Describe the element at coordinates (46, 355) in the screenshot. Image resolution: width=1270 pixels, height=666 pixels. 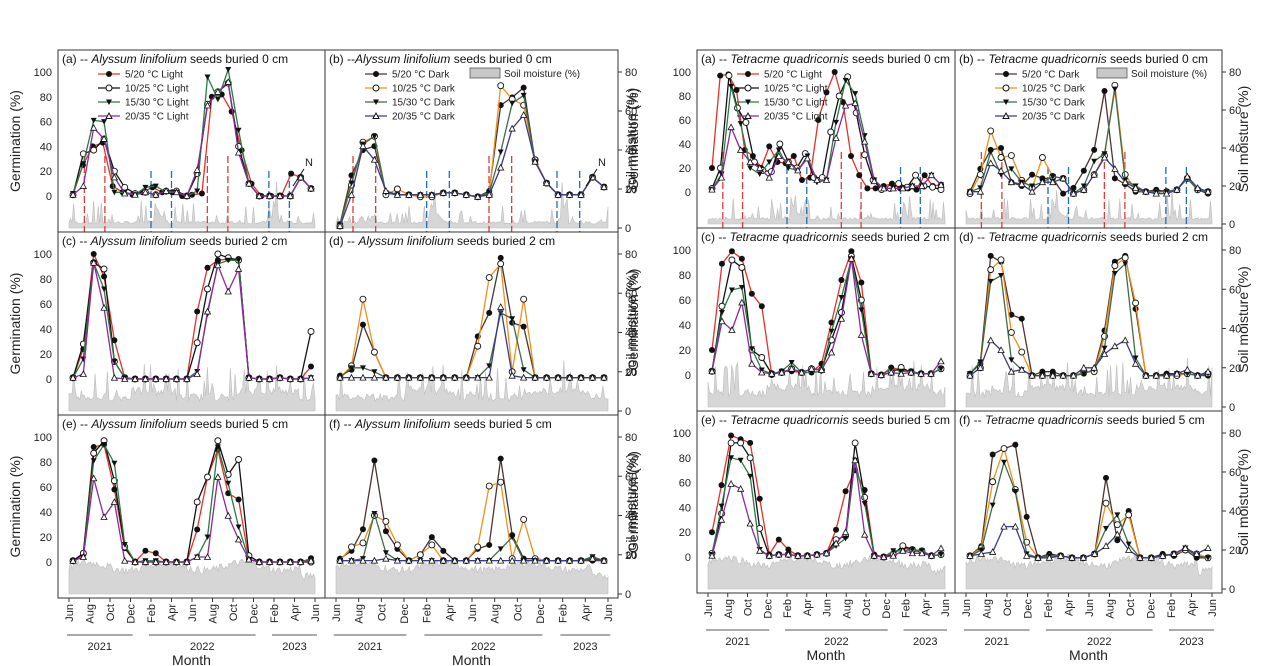
I see `y-tick-label: 20` at that location.